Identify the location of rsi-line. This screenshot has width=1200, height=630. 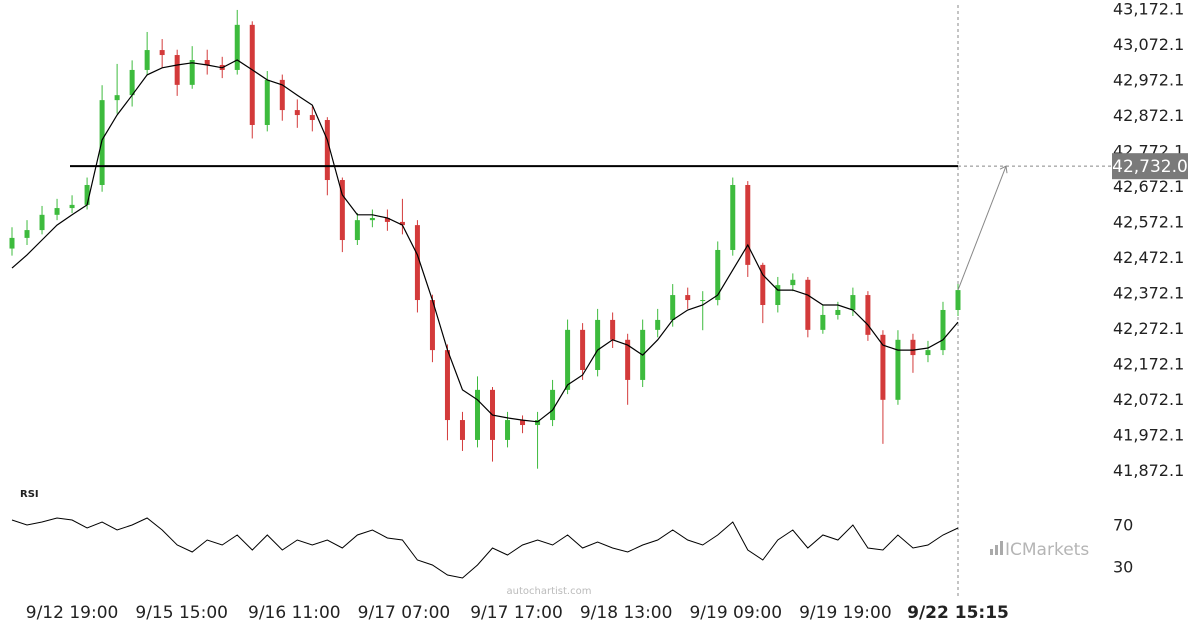
(485, 548).